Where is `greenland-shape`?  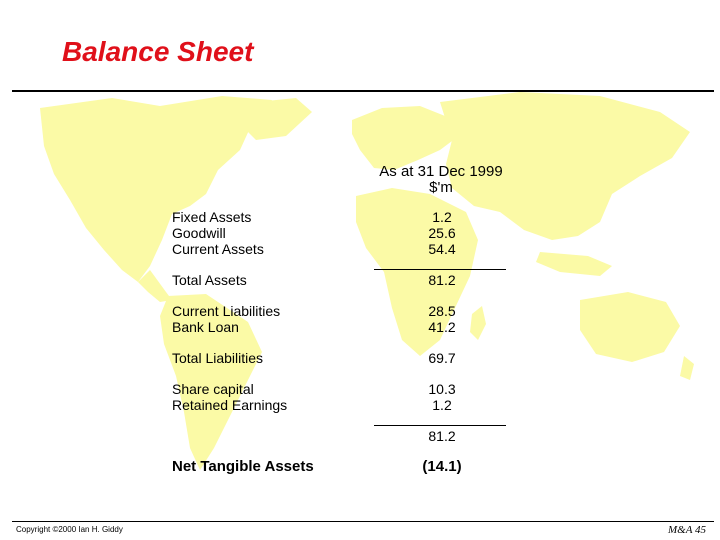
greenland-shape is located at coordinates (274, 119).